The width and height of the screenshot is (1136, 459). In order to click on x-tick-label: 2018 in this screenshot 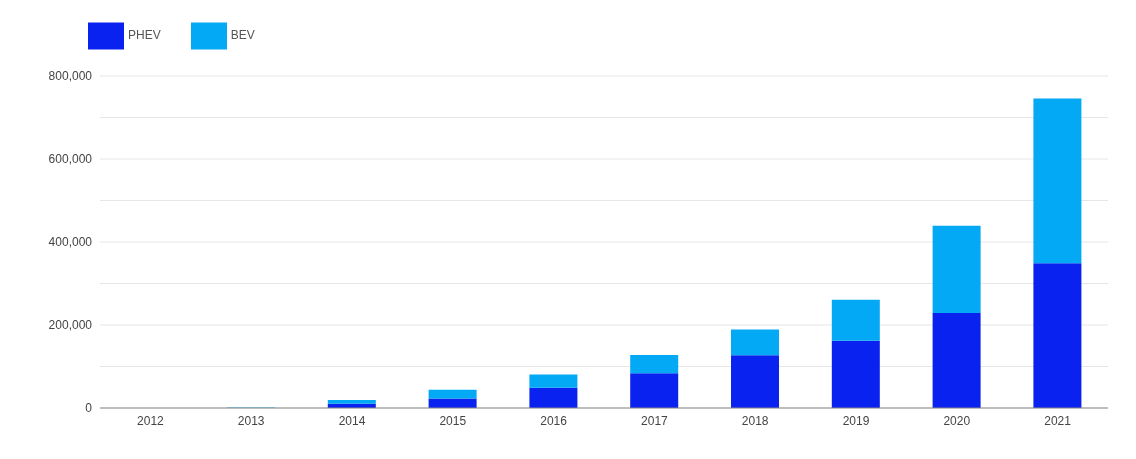, I will do `click(755, 420)`.